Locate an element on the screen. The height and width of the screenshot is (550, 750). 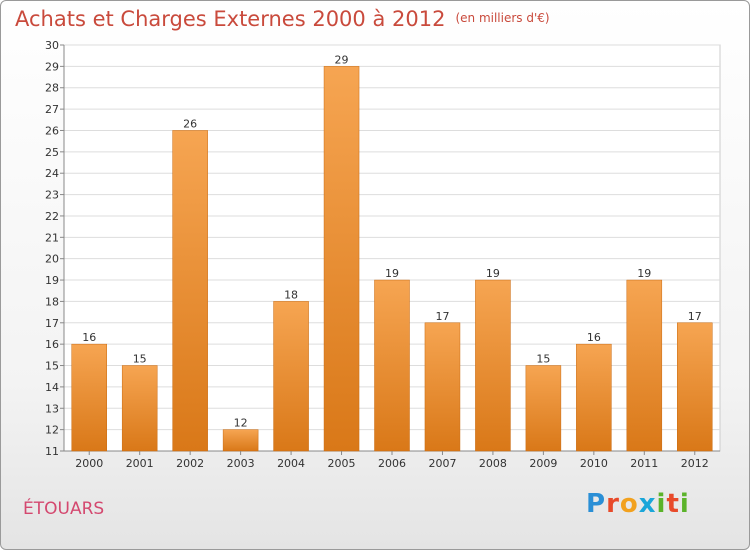
bar-2007 is located at coordinates (442, 387).